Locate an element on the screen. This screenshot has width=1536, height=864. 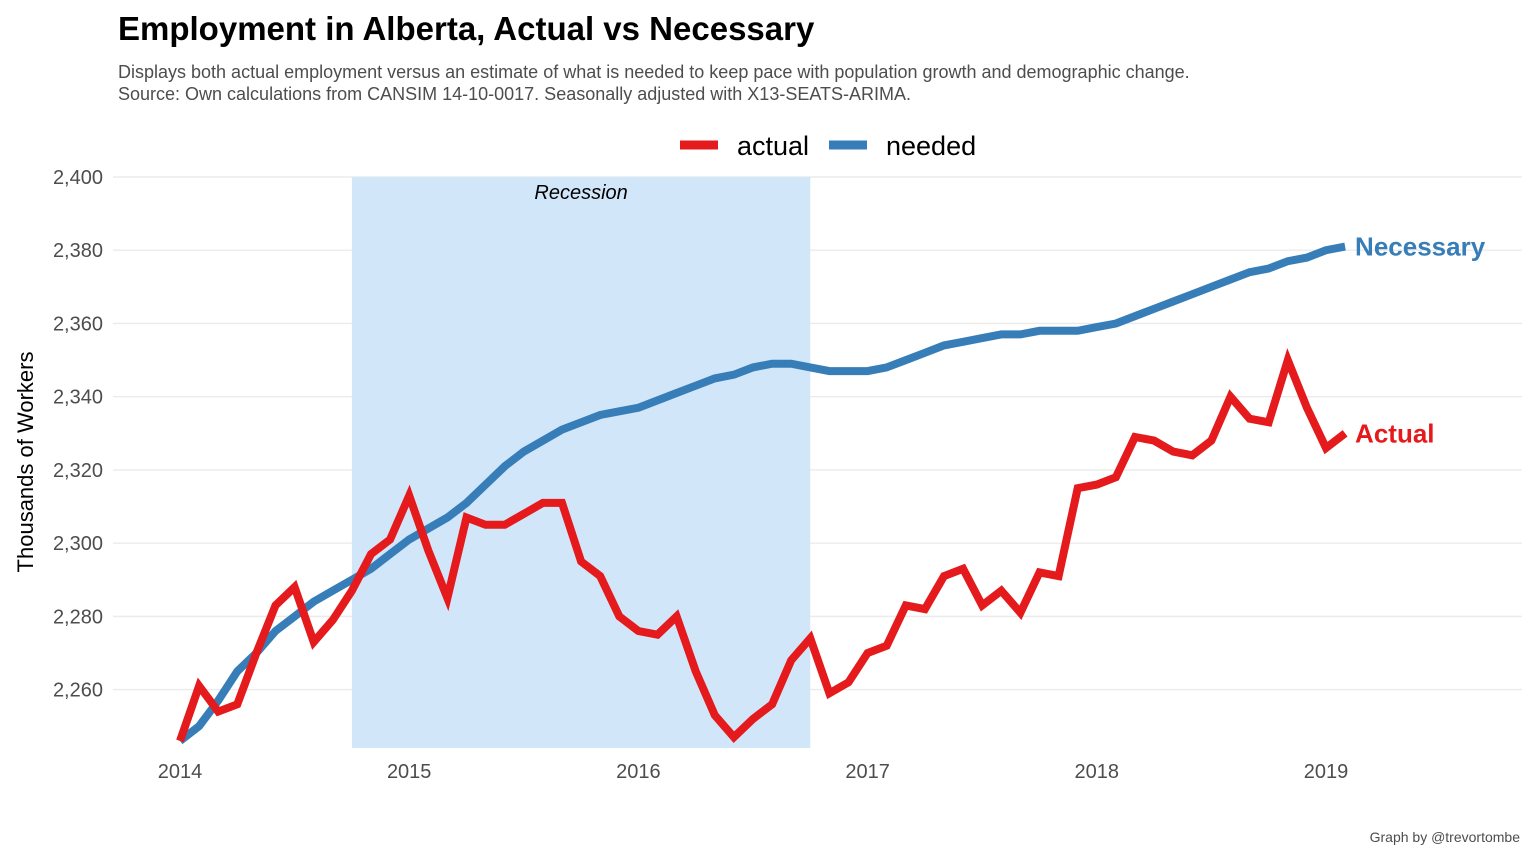
y-tick-label: 2,360 is located at coordinates (78, 324).